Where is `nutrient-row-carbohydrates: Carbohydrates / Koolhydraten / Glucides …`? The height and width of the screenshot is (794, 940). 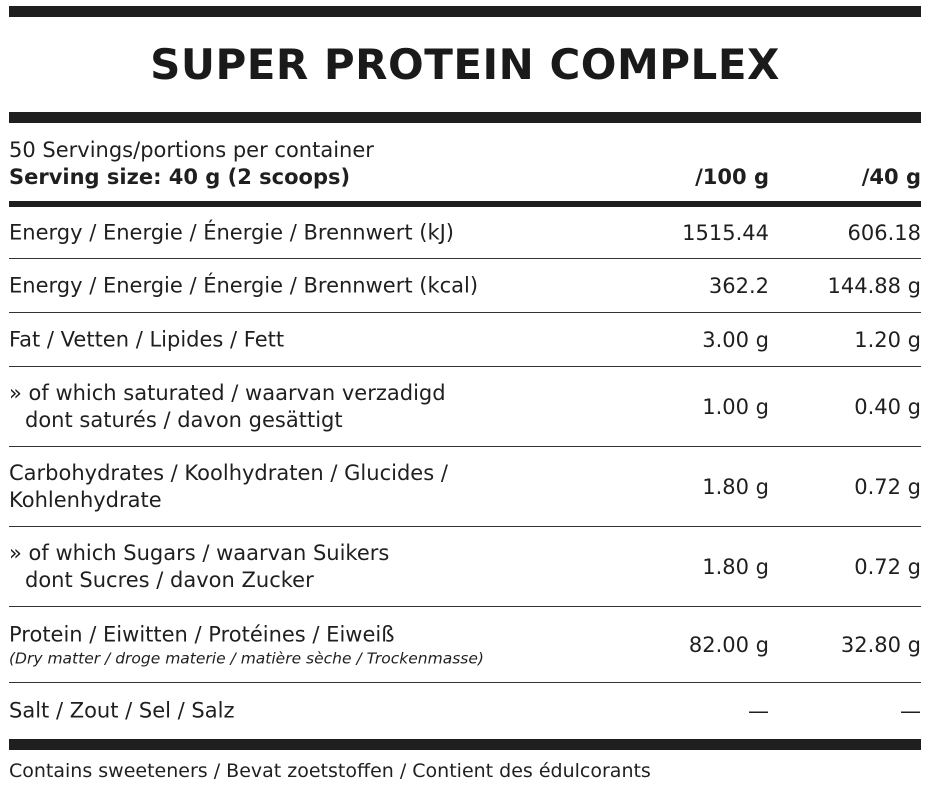
nutrient-row-carbohydrates: Carbohydrates / Koolhydraten / Glucides … is located at coordinates (465, 487).